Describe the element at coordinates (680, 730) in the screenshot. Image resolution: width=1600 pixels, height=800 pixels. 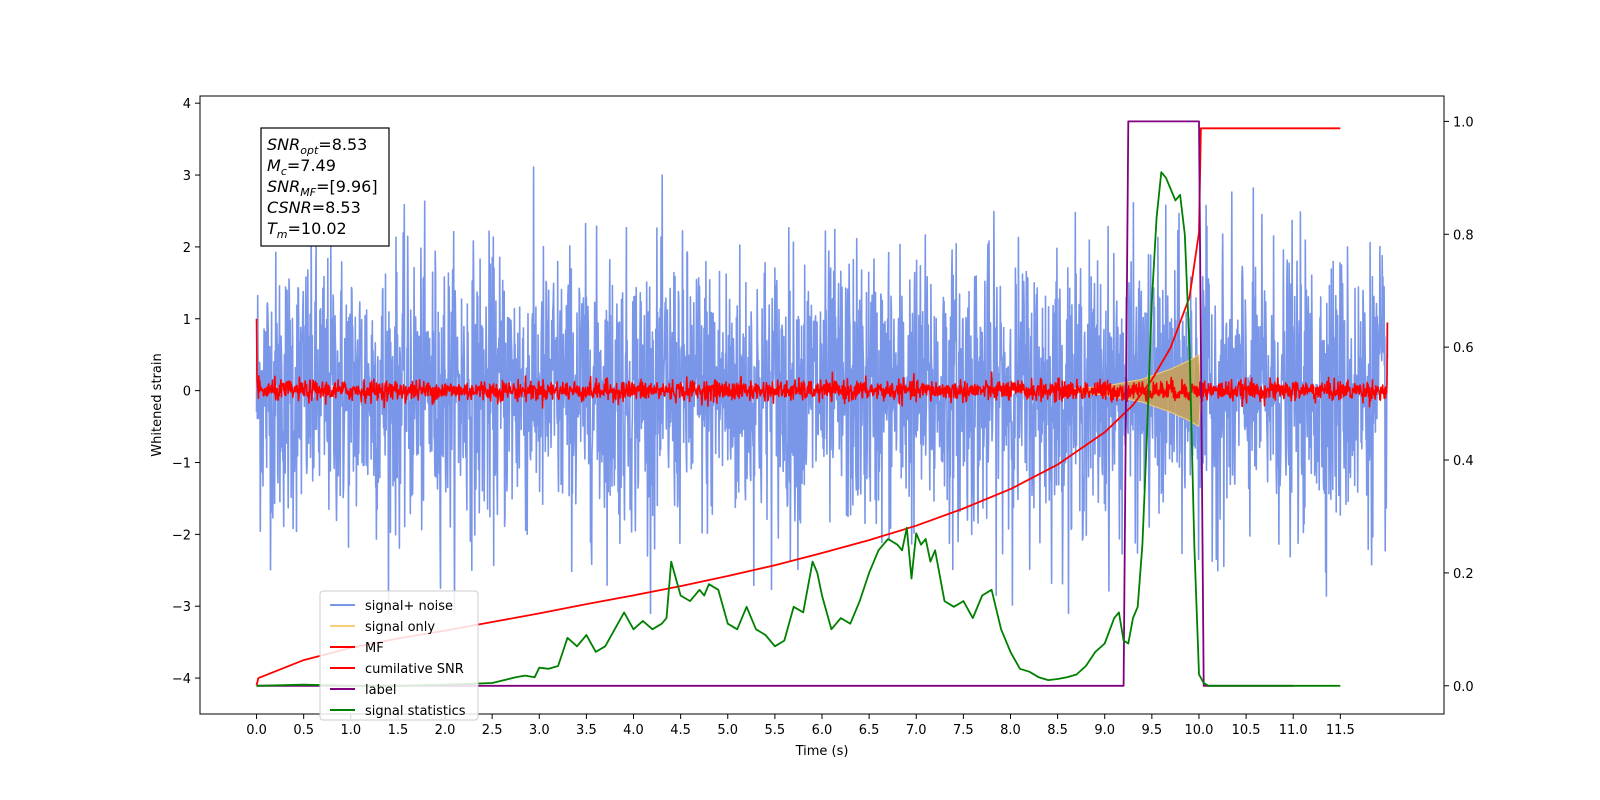
I see `x-tick-label: 4.5` at that location.